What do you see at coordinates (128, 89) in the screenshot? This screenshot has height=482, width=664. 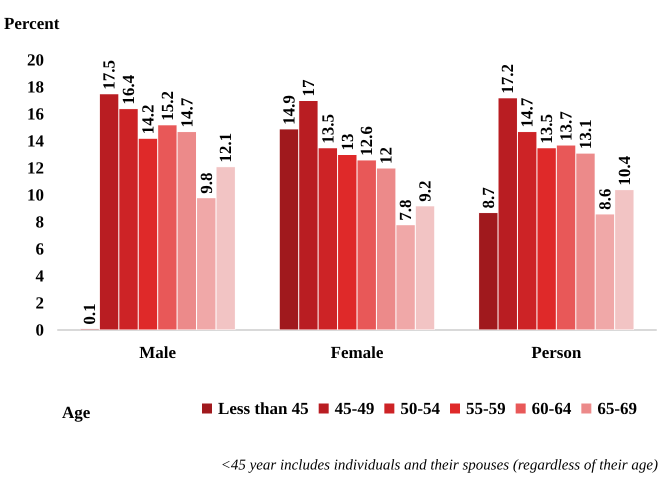 I see `data-label: 16.4` at bounding box center [128, 89].